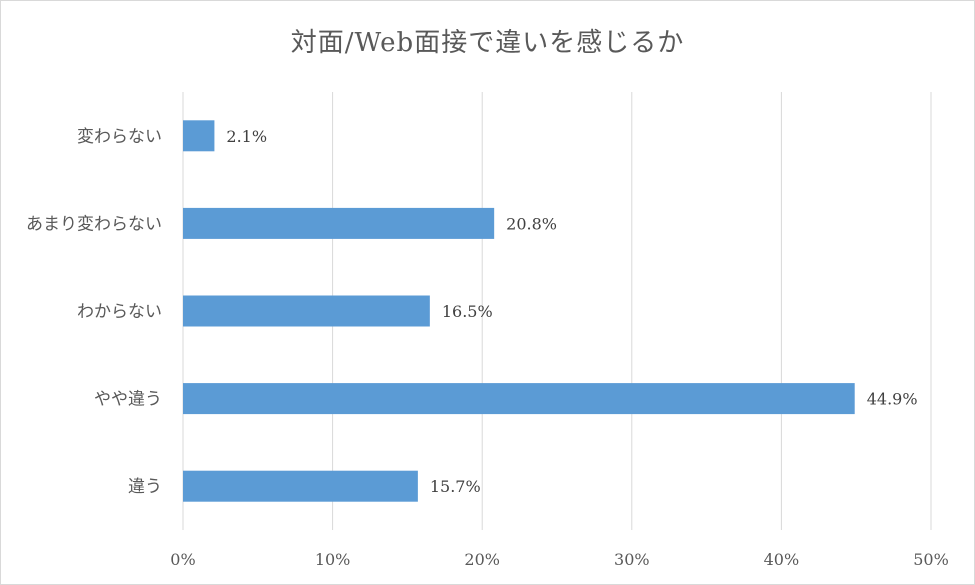 The image size is (975, 585). Describe the element at coordinates (559, 559) in the screenshot. I see `x-tick-labels: 0% 10% 20% 30% 40% 50%` at that location.